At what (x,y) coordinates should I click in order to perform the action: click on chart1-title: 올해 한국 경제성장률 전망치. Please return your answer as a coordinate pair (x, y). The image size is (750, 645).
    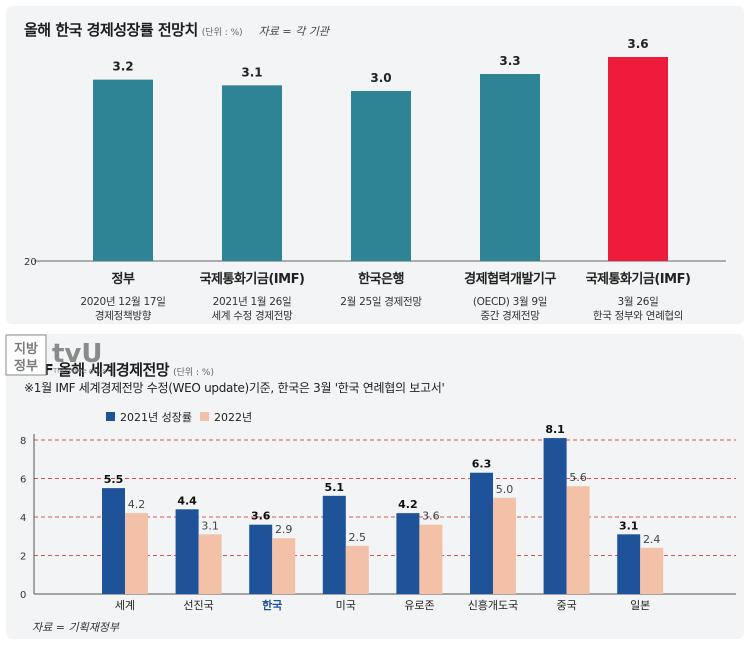
    Looking at the image, I should click on (111, 30).